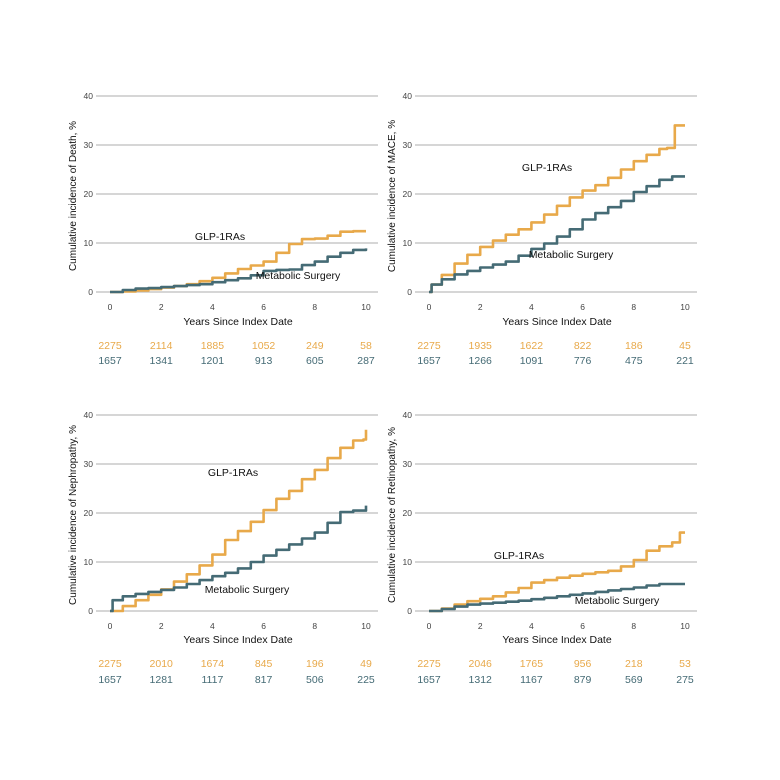 The height and width of the screenshot is (780, 780). What do you see at coordinates (583, 361) in the screenshot?
I see `metabolic-surgery-at-risk-value: 776` at bounding box center [583, 361].